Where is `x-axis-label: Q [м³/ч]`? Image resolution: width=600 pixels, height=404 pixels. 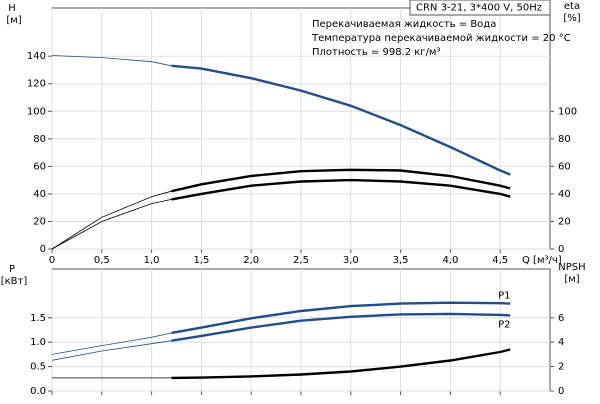
x-axis-label: Q [м³/ч] is located at coordinates (542, 260).